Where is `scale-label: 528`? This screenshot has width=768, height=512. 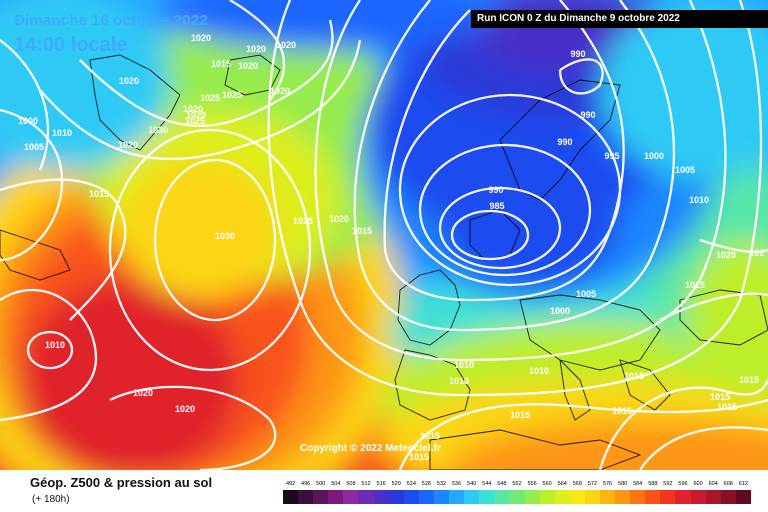 scale-label: 528 is located at coordinates (426, 484).